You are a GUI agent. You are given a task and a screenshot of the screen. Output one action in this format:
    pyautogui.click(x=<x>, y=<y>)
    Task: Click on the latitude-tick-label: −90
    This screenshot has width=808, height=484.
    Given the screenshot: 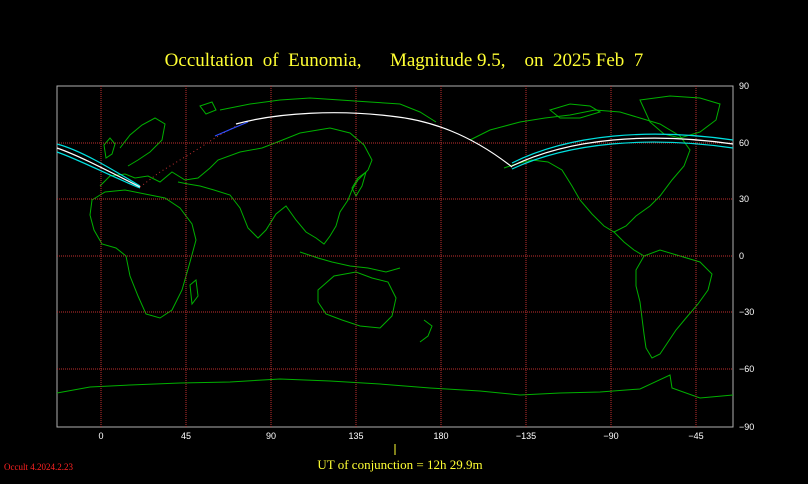 What is the action you would take?
    pyautogui.click(x=746, y=427)
    